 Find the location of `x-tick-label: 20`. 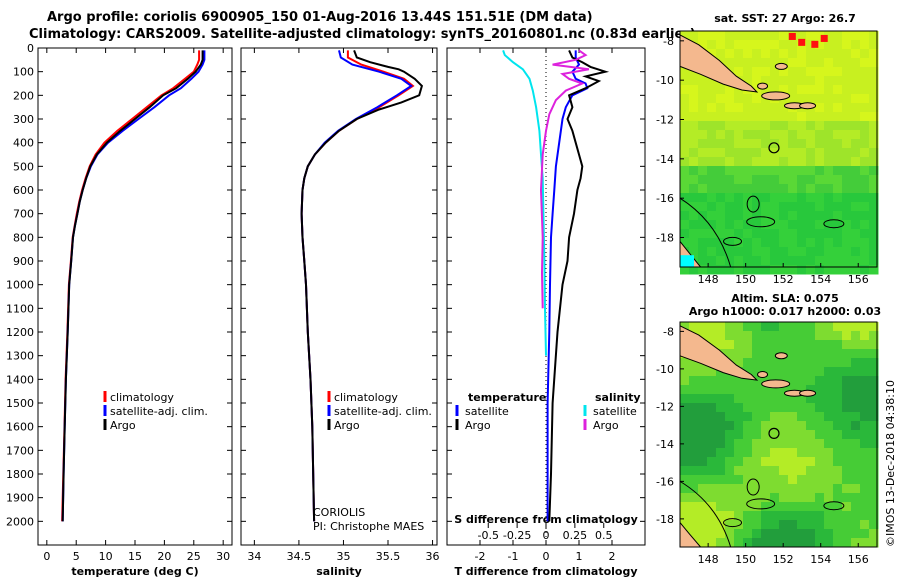

x-tick-label: 20 is located at coordinates (164, 556).